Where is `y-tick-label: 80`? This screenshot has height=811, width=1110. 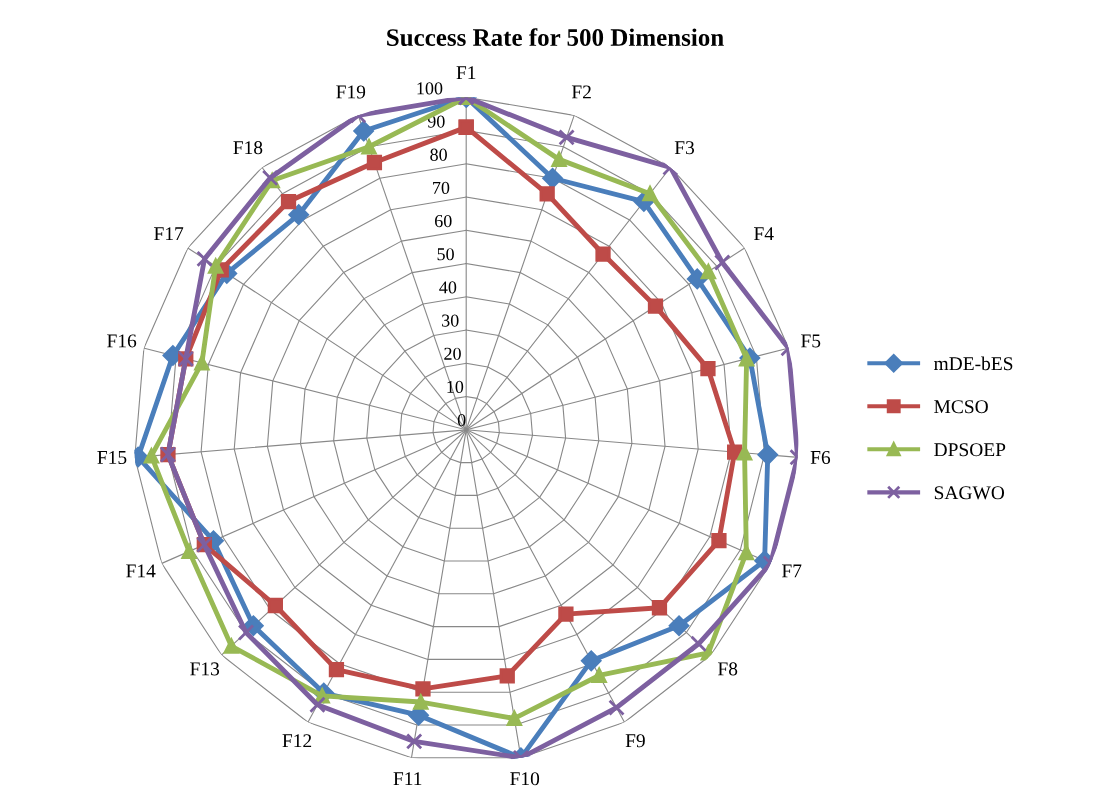 y-tick-label: 80 is located at coordinates (438, 154).